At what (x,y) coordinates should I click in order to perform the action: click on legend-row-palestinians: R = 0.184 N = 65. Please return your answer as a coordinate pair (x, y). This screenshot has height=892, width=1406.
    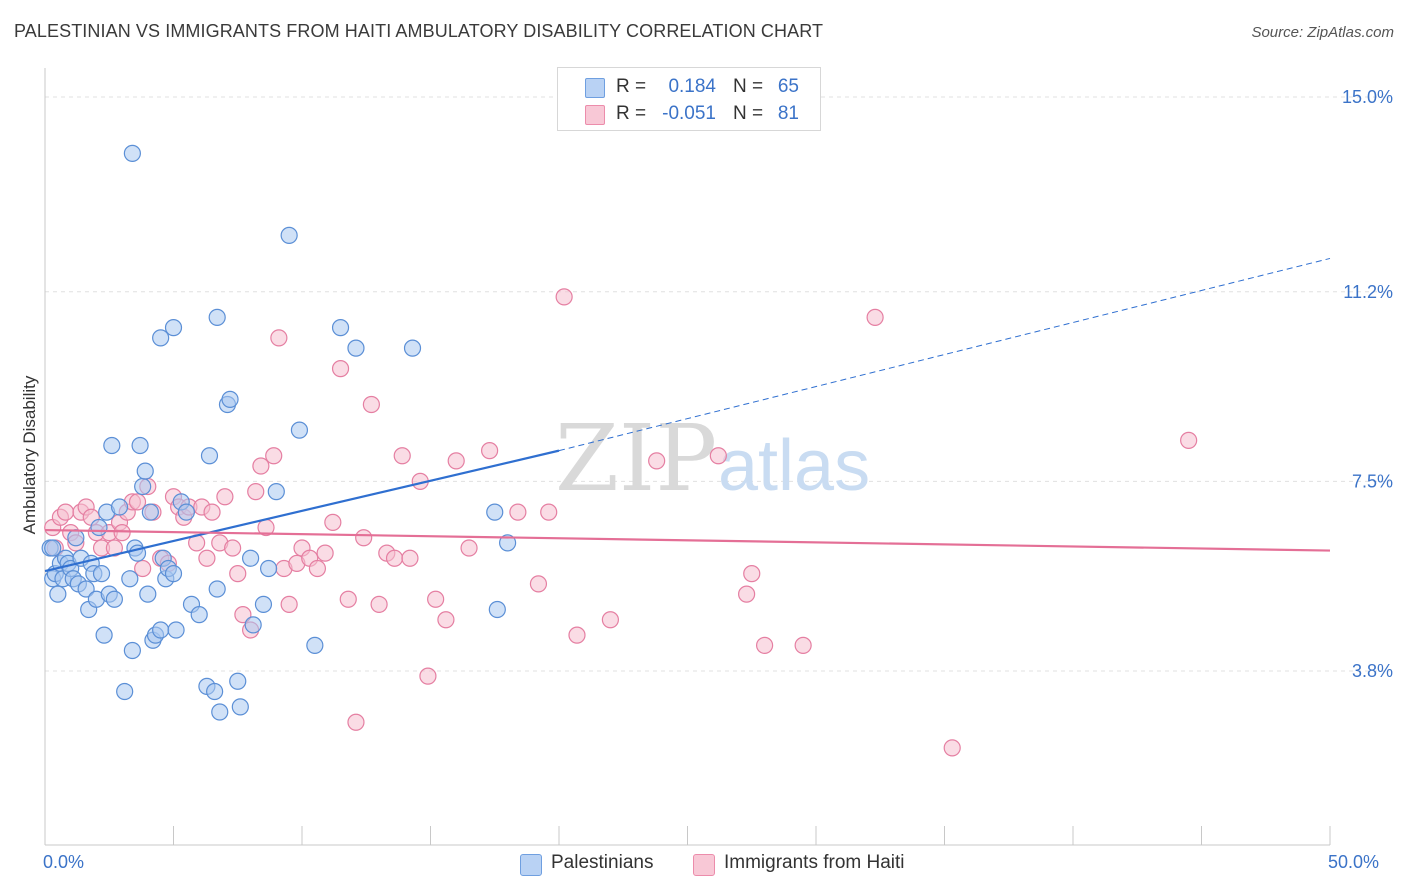
    Looking at the image, I should click on (689, 87).